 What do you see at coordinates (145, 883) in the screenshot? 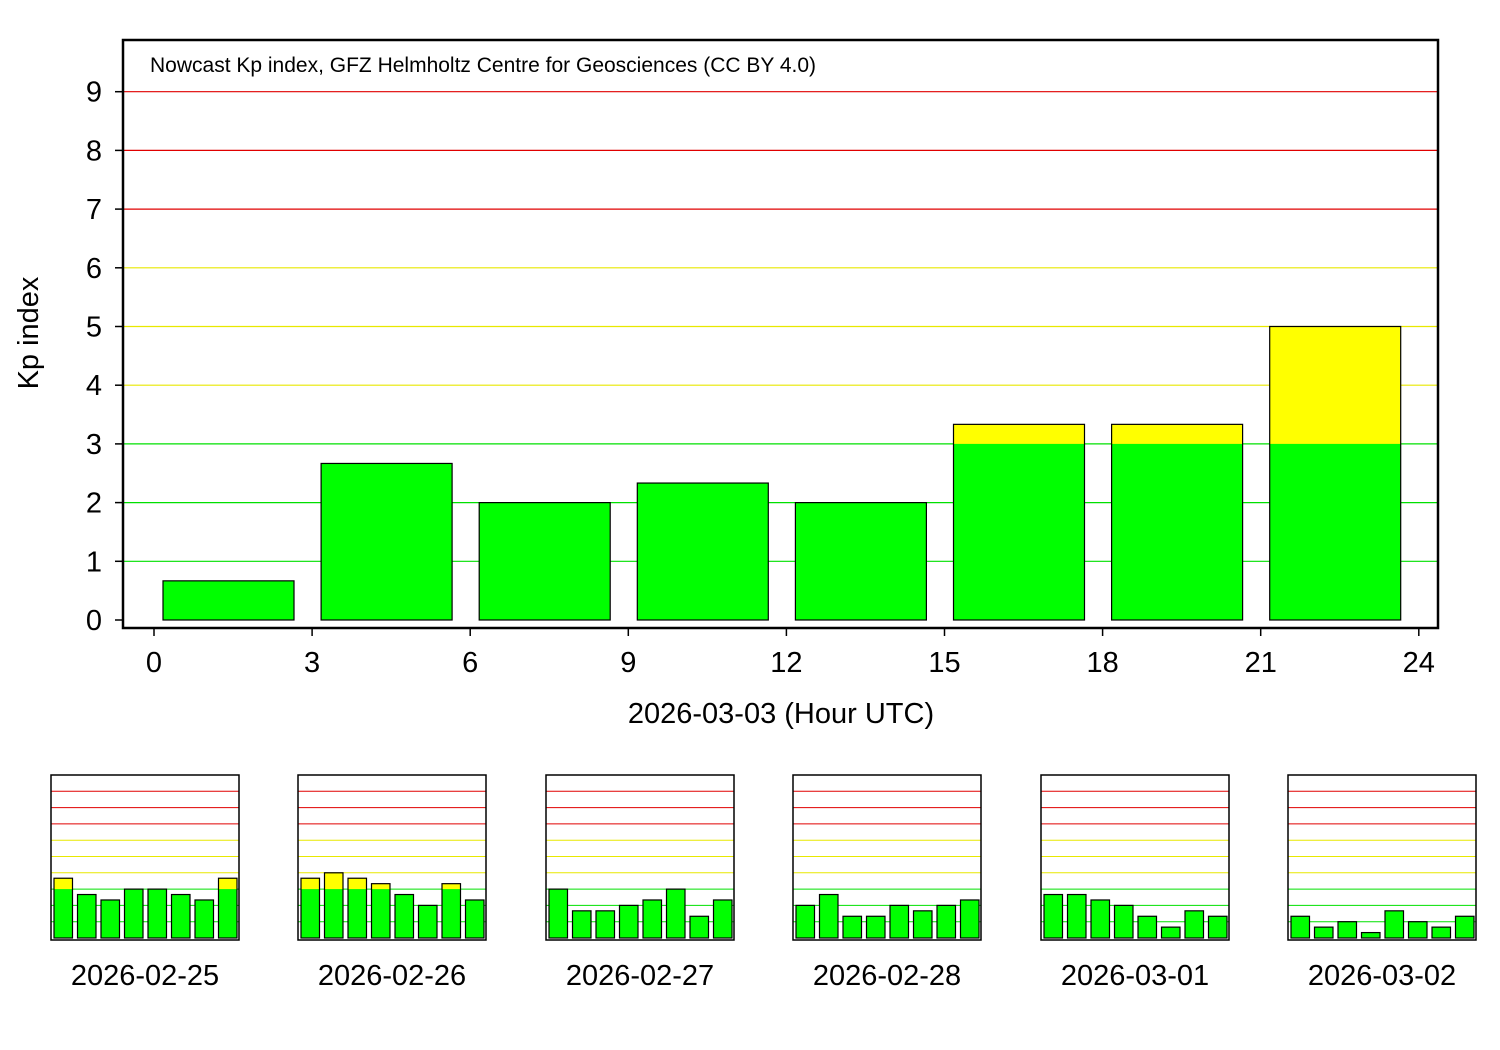
I see `mini-chart-2026-02-25: 2026-02-25` at bounding box center [145, 883].